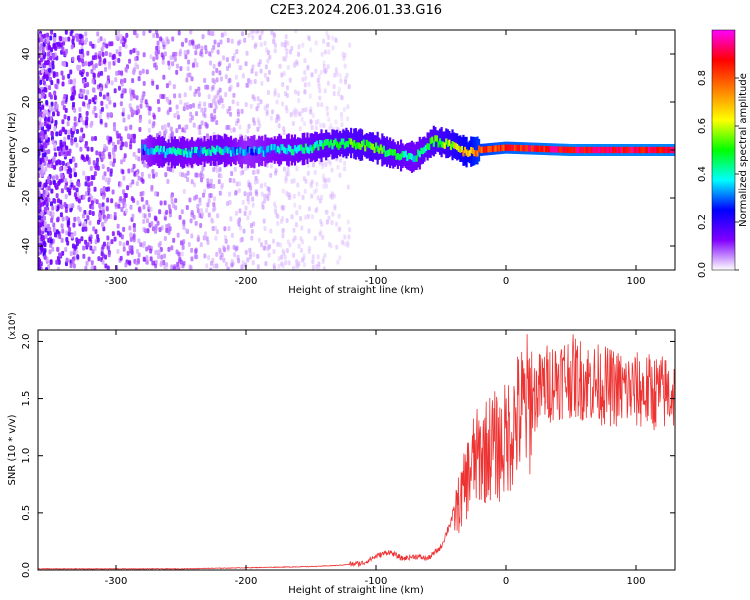  What do you see at coordinates (13, 325) in the screenshot?
I see `snr-y-multiplier: (x10⁴)` at bounding box center [13, 325].